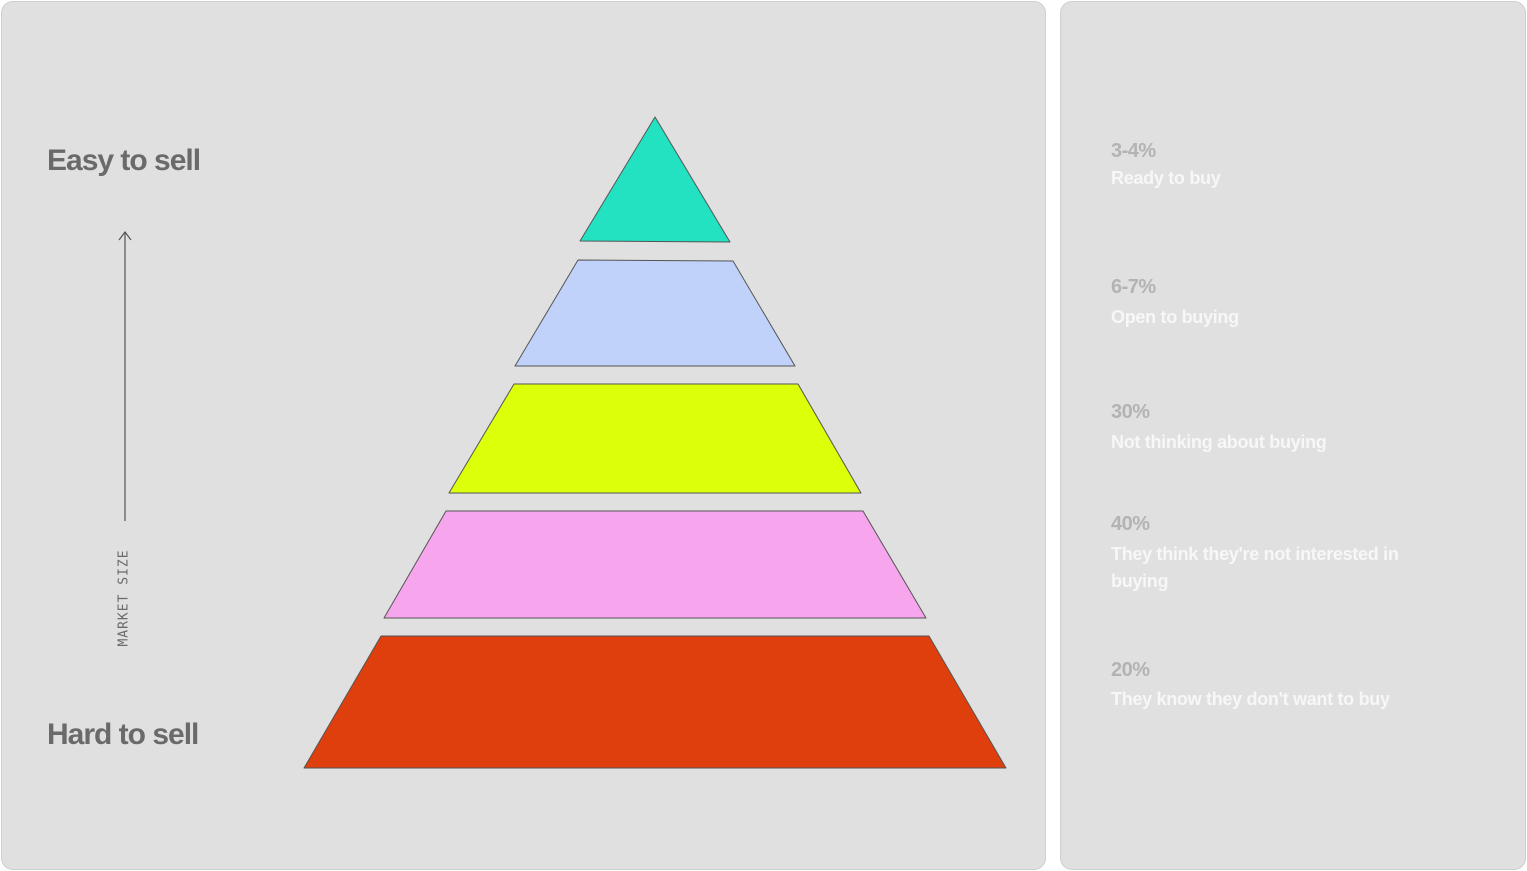 This screenshot has height=871, width=1527. I want to click on tier-percent: 40%, so click(1130, 524).